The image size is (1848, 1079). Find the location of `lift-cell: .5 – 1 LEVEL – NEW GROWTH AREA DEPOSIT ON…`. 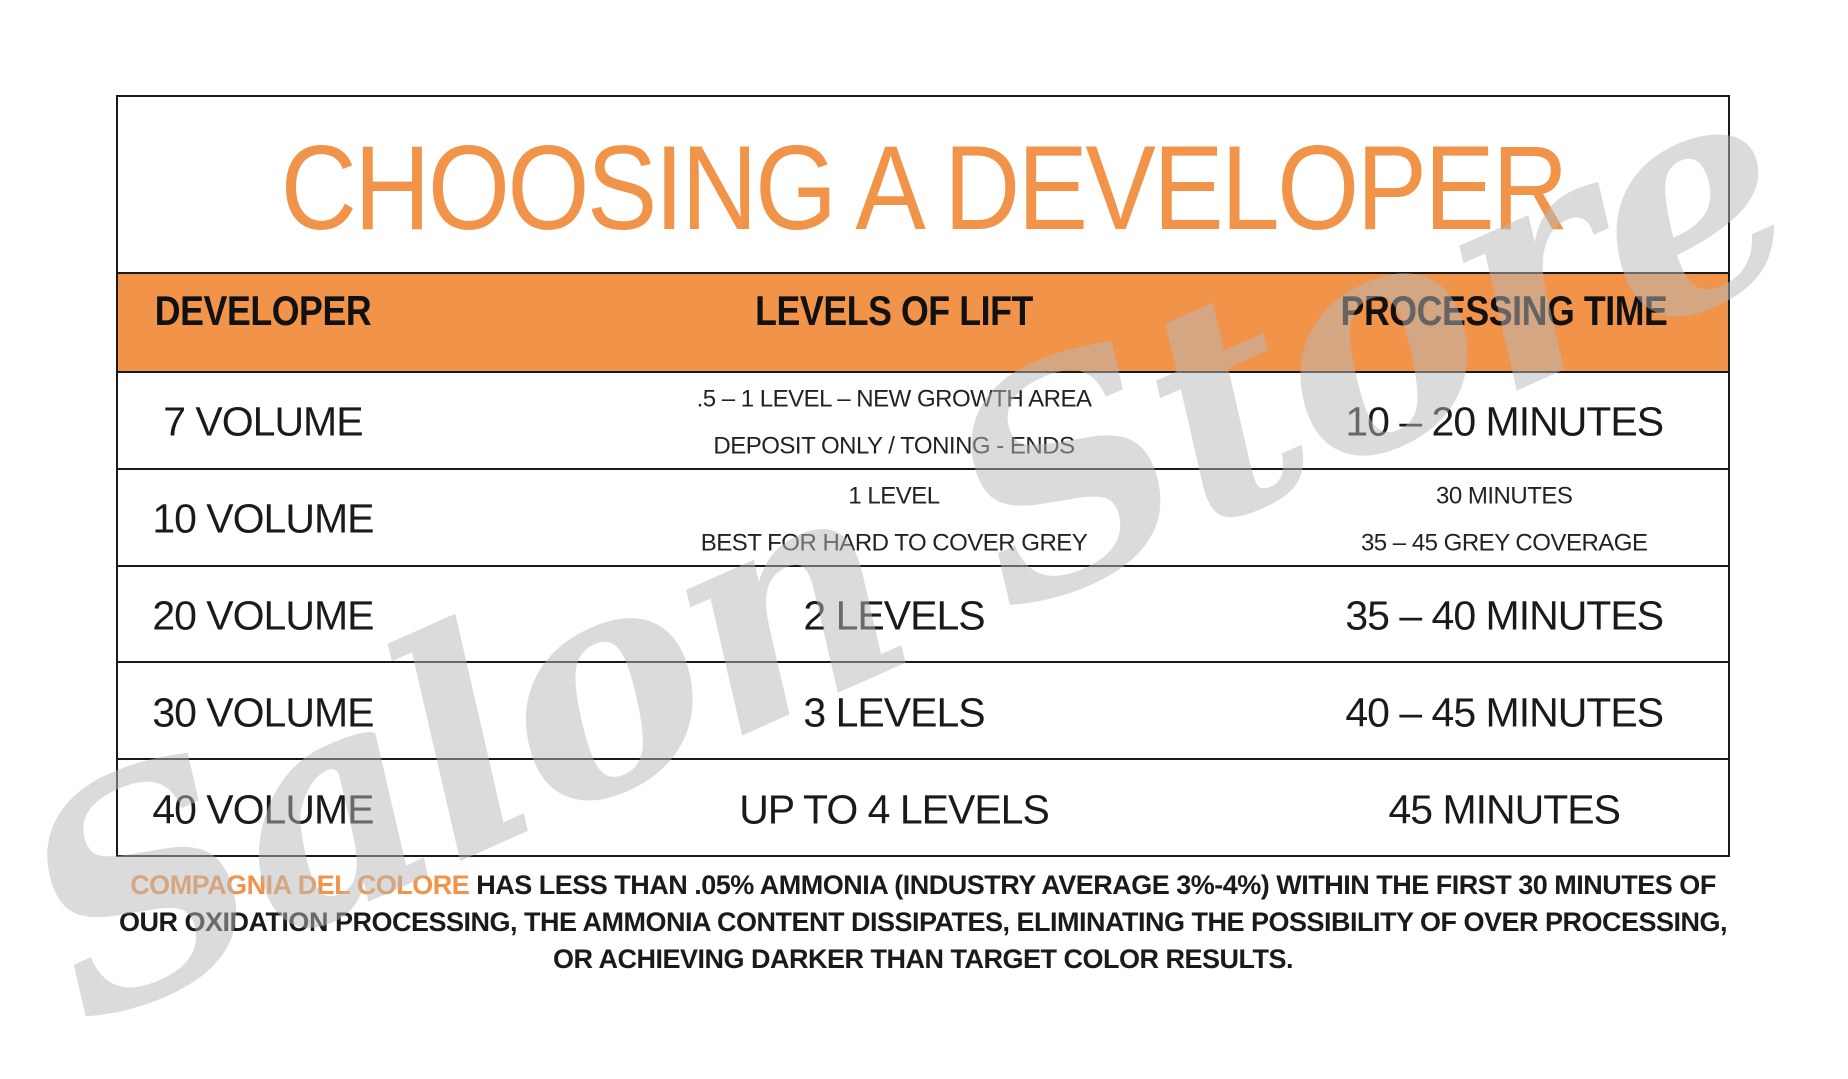

lift-cell: .5 – 1 LEVEL – NEW GROWTH AREA DEPOSIT ON… is located at coordinates (894, 422).